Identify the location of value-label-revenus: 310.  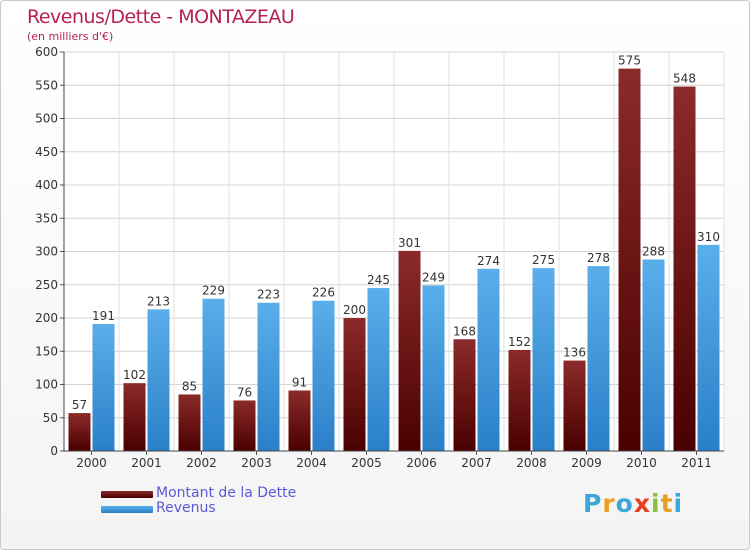
(708, 237).